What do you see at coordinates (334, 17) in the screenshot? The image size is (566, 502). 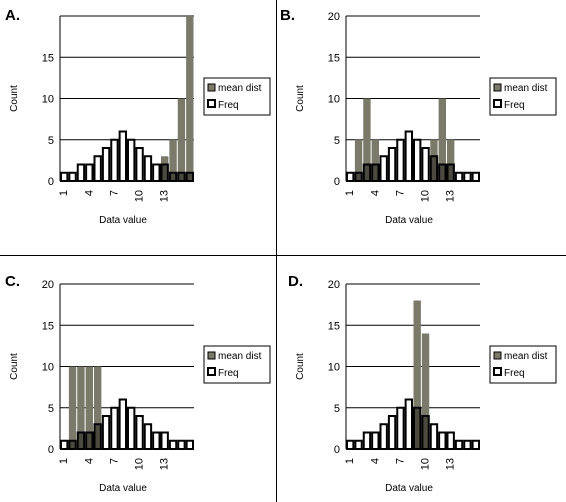 I see `y-tick-label: 20` at bounding box center [334, 17].